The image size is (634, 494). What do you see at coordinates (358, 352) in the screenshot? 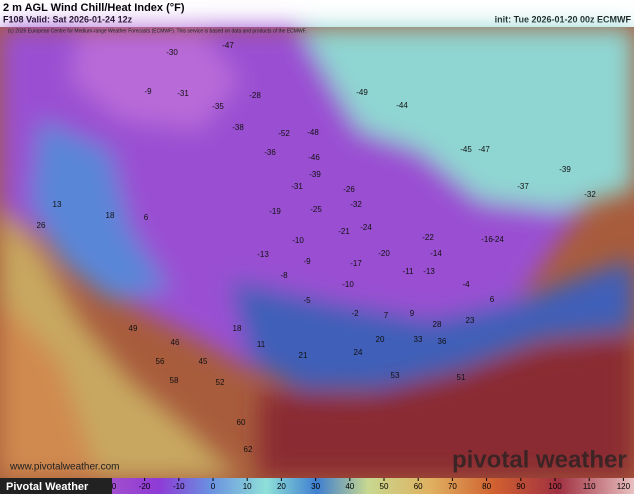
I see `map-value: 24` at bounding box center [358, 352].